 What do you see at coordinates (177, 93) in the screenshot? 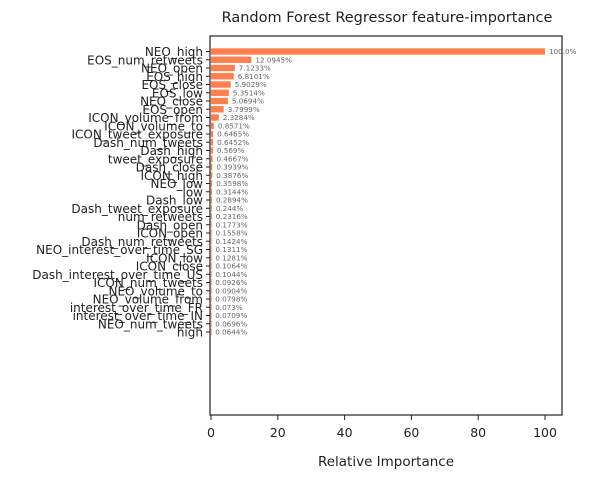
I see `y-tick-label: EOS_low` at bounding box center [177, 93].